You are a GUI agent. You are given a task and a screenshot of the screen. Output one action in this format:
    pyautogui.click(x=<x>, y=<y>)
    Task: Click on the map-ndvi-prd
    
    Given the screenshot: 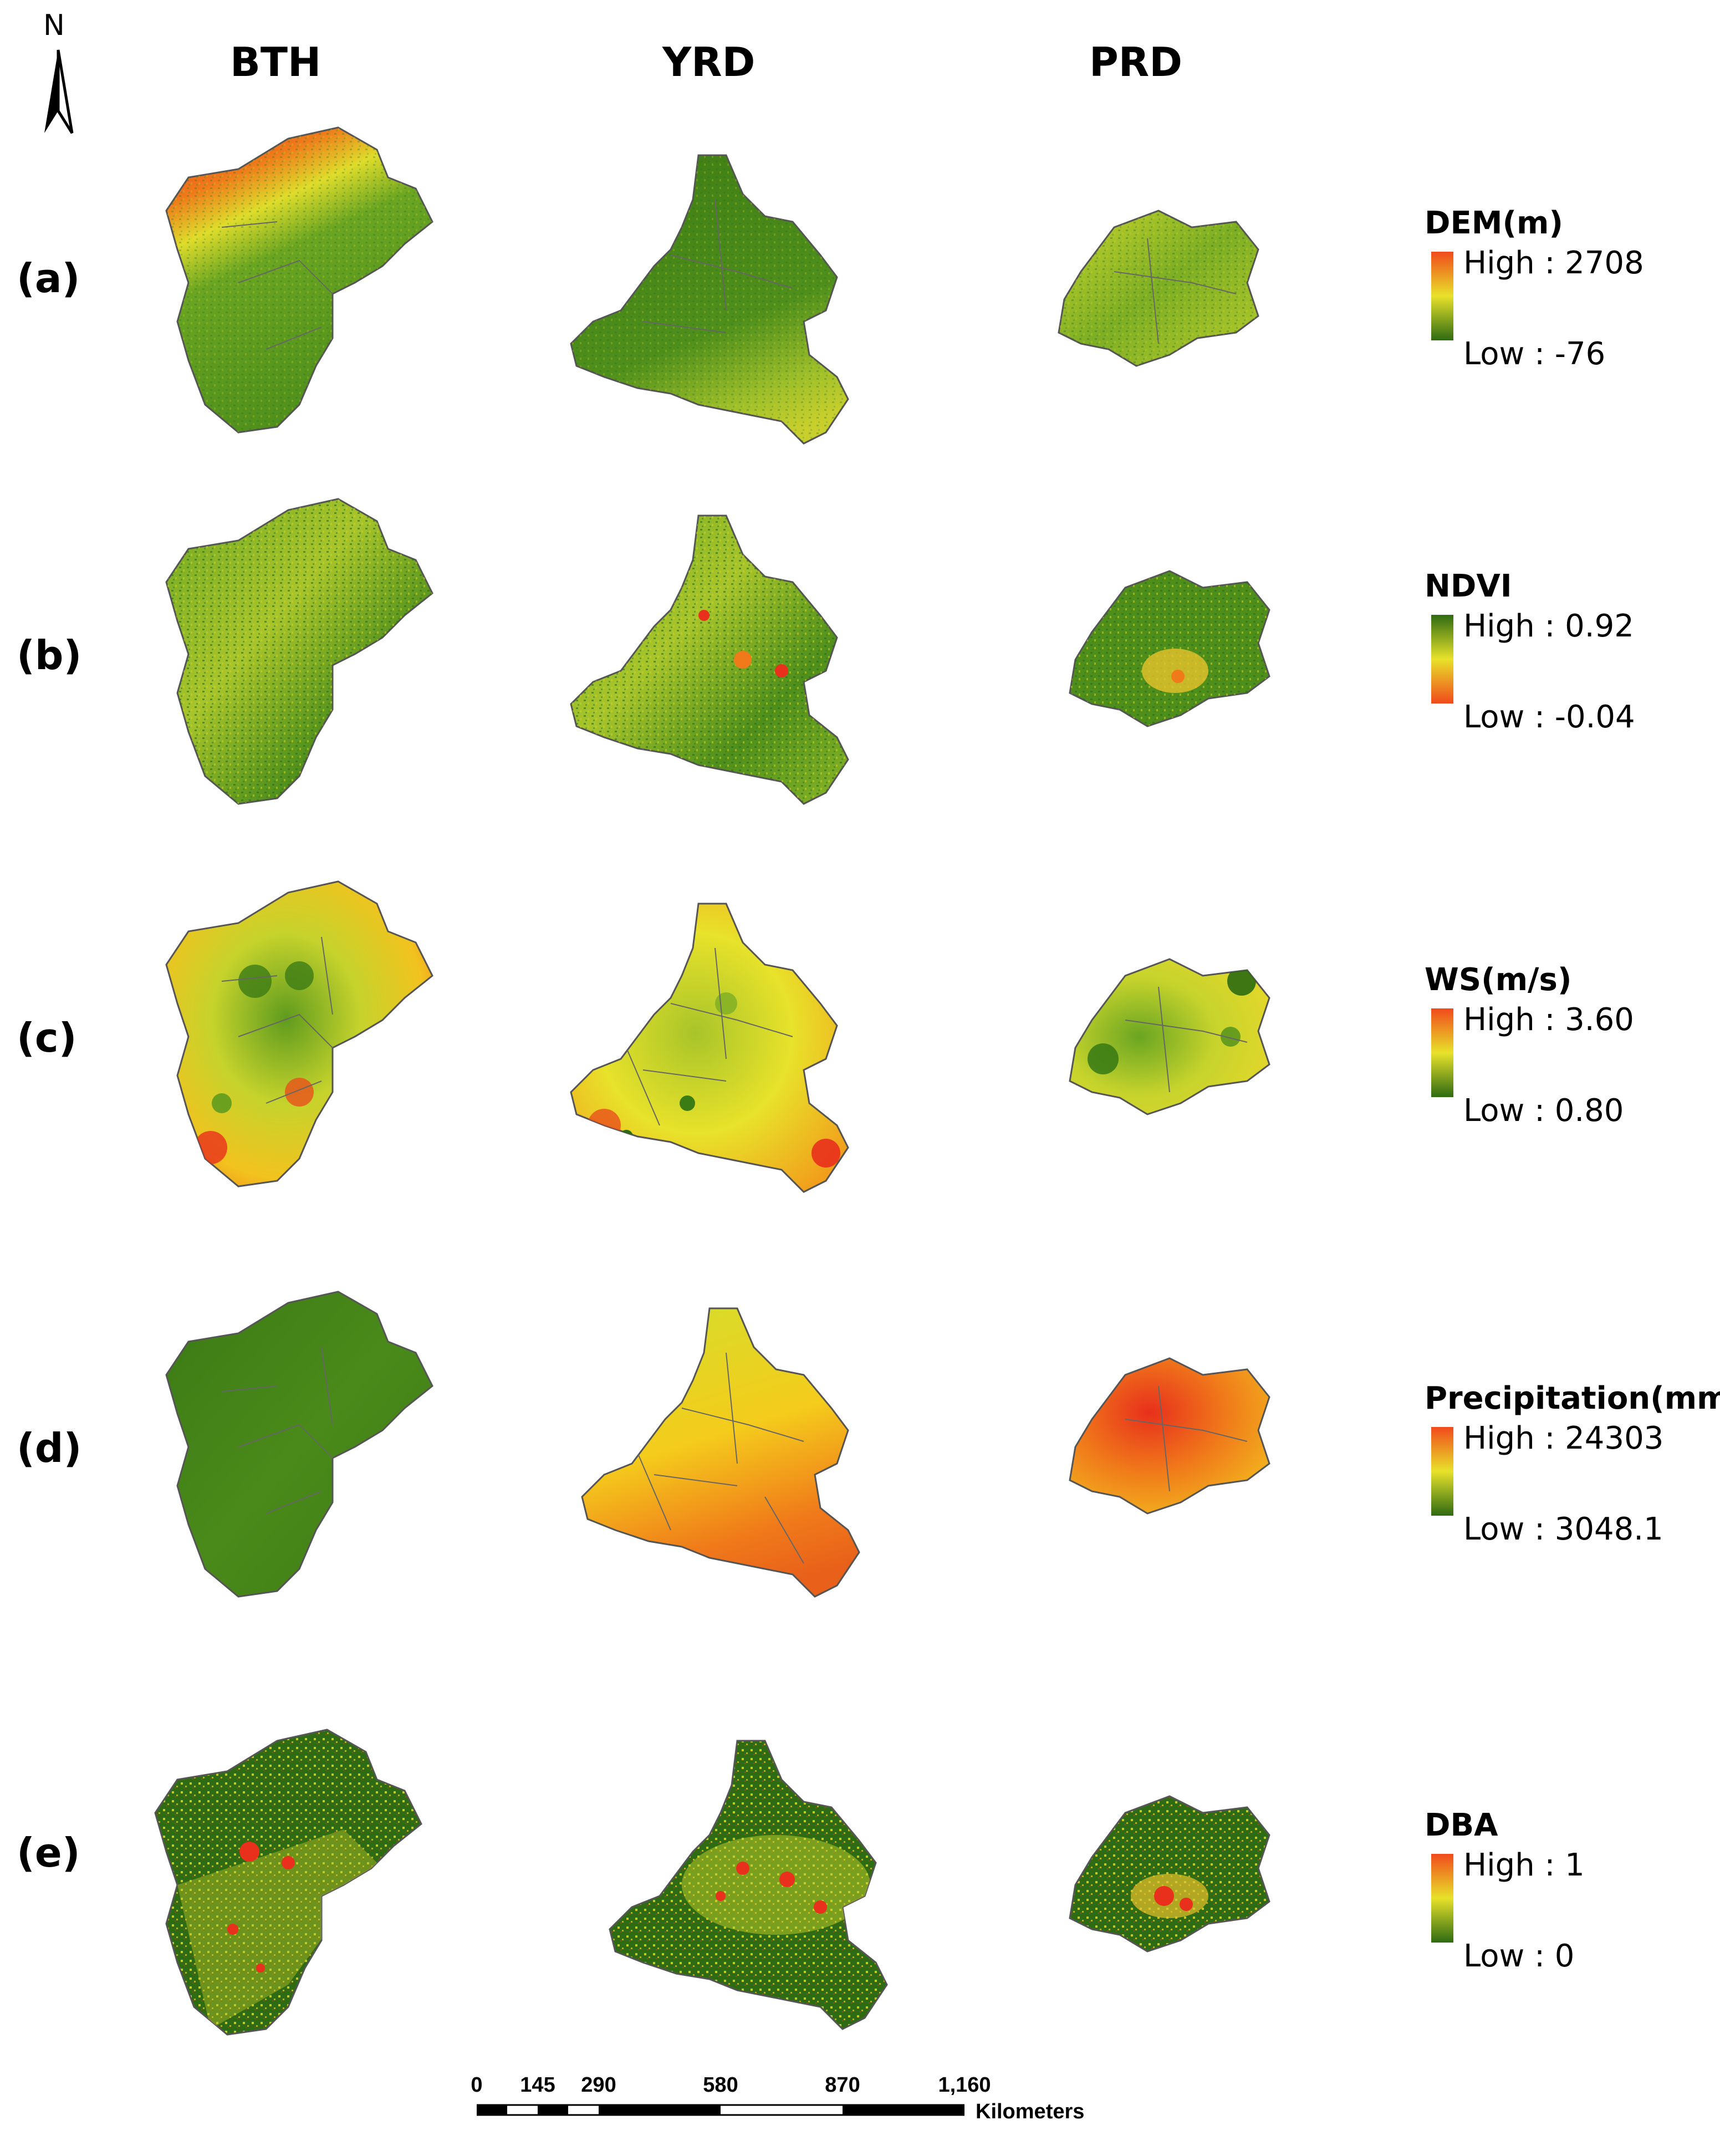 What is the action you would take?
    pyautogui.click(x=1169, y=648)
    